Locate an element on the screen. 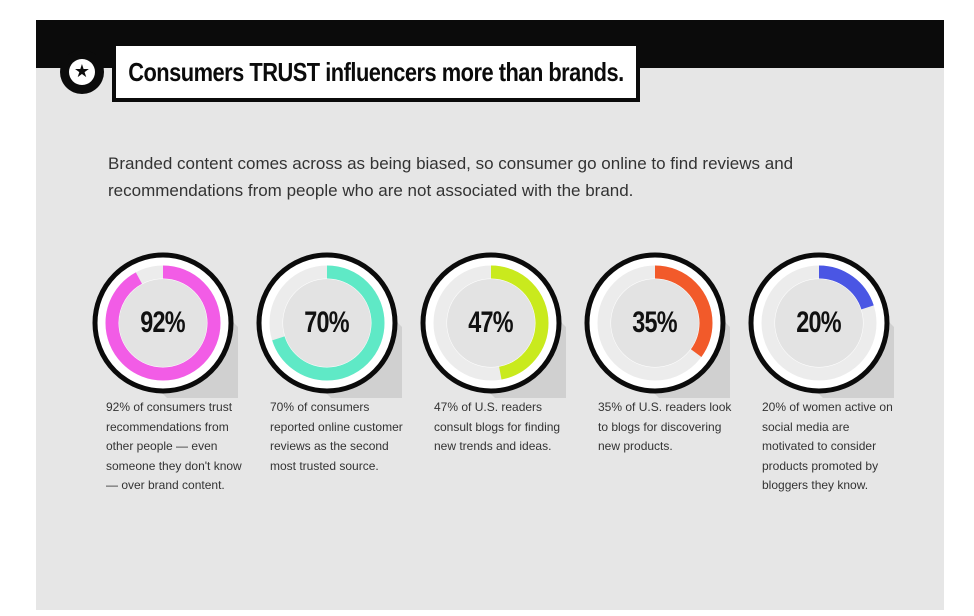 This screenshot has width=974, height=616. stat-percent: 35% is located at coordinates (655, 322).